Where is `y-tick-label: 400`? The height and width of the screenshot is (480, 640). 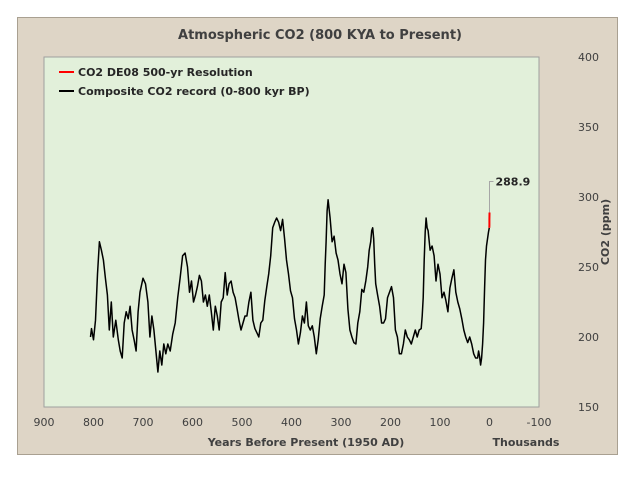 y-tick-label: 400 is located at coordinates (588, 57).